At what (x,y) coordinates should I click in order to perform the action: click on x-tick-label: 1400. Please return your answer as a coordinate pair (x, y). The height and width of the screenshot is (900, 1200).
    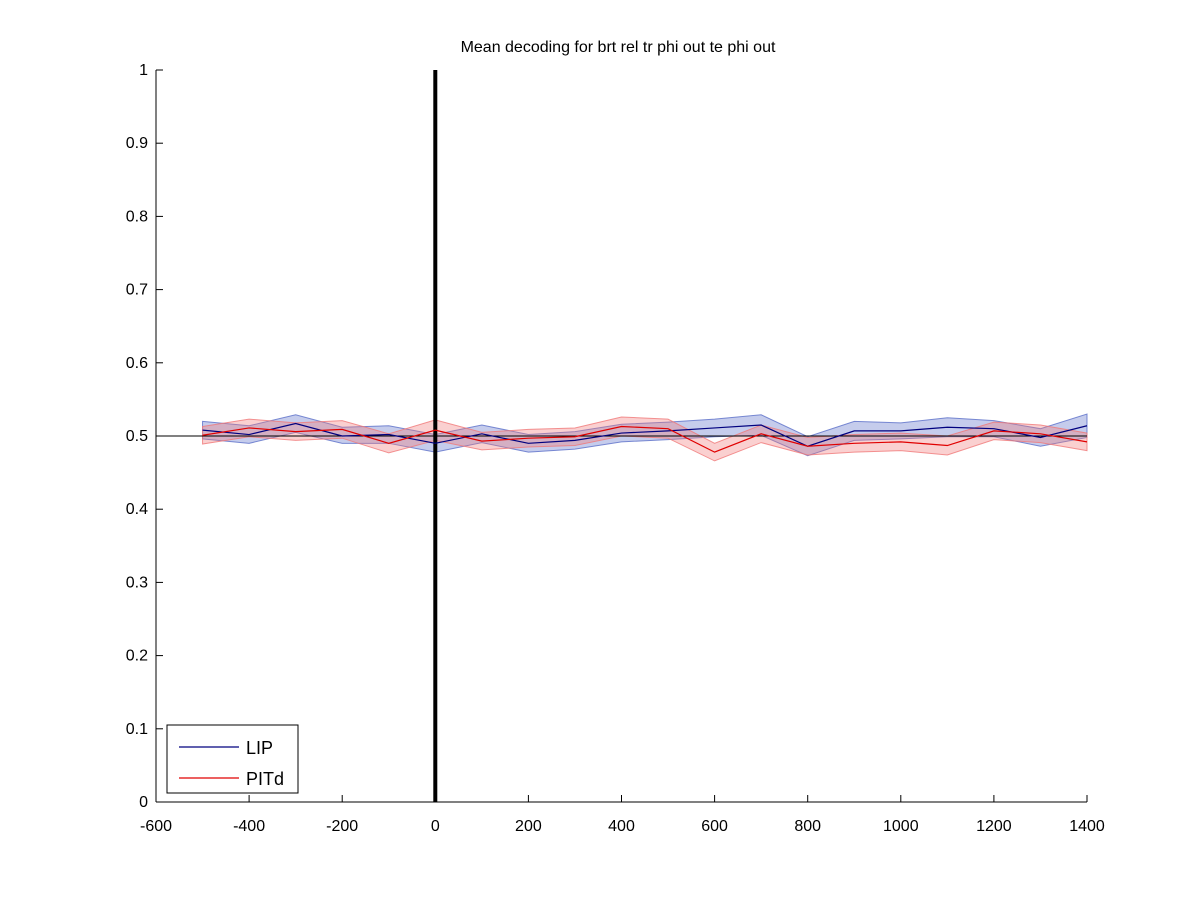
    Looking at the image, I should click on (1087, 826).